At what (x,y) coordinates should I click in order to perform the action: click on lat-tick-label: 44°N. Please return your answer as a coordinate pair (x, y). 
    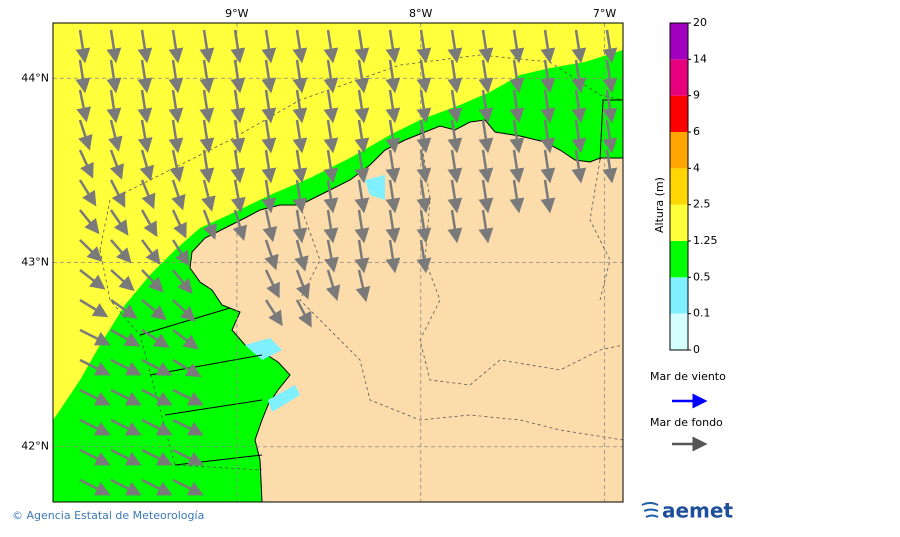
    Looking at the image, I should click on (35, 77).